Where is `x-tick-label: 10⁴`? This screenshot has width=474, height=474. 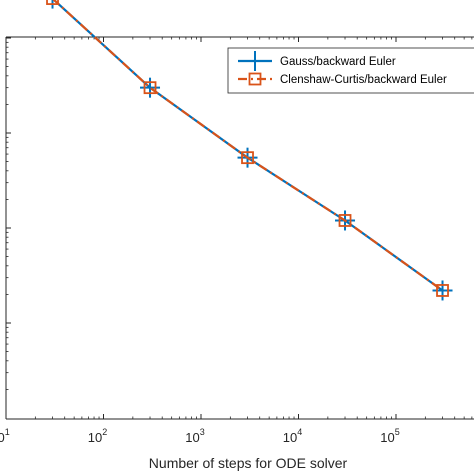
x-tick-label: 10⁴ is located at coordinates (292, 436).